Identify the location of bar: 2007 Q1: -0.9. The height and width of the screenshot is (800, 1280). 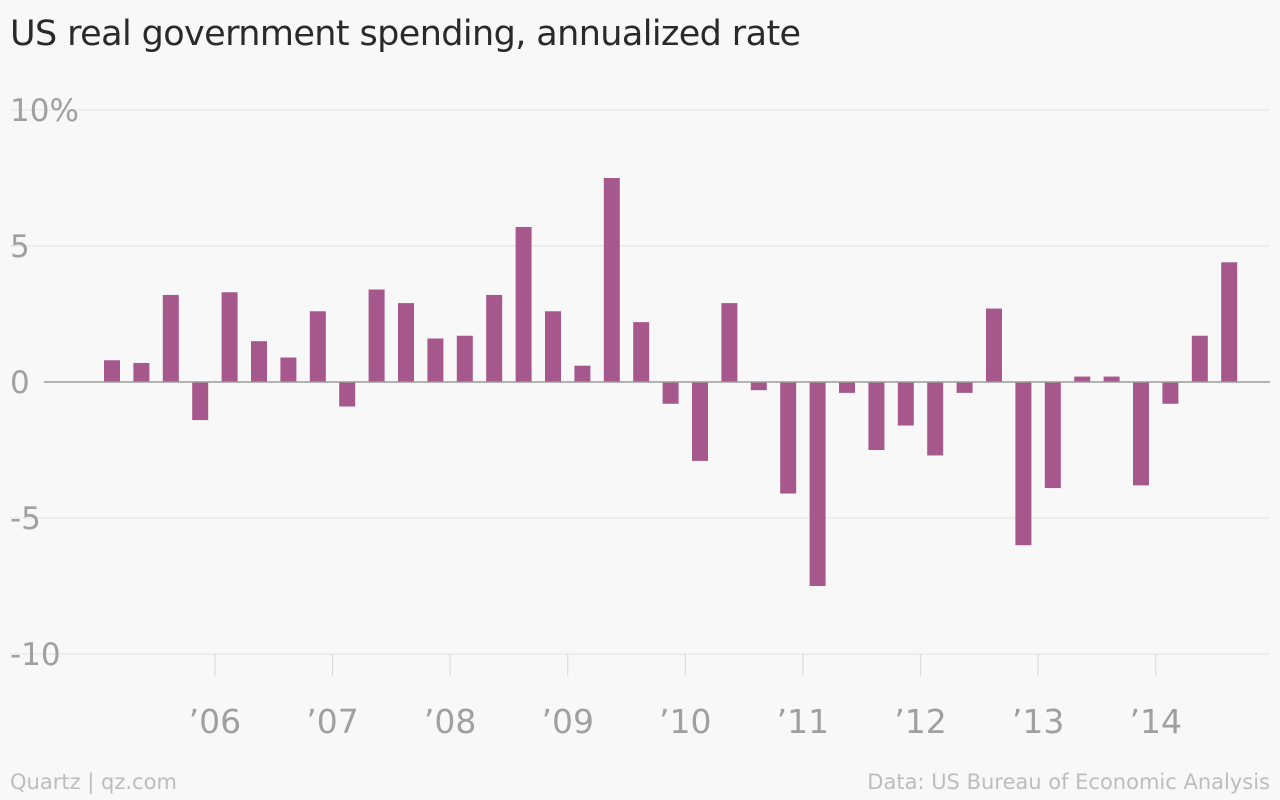
(347, 394).